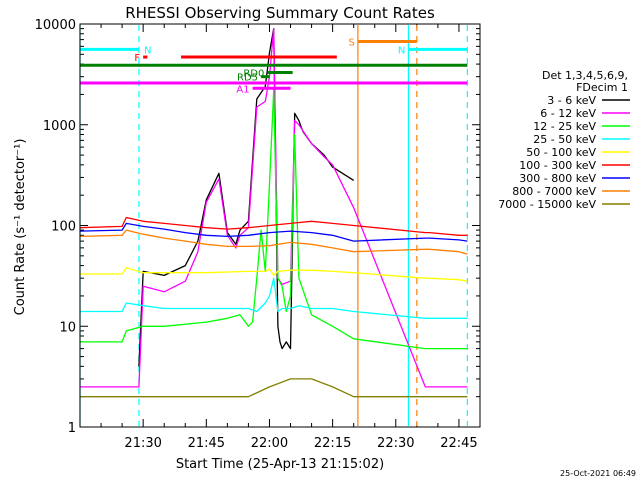  I want to click on y-axis-label: Count Rate (s⁻¹ detector⁻¹), so click(20, 227).